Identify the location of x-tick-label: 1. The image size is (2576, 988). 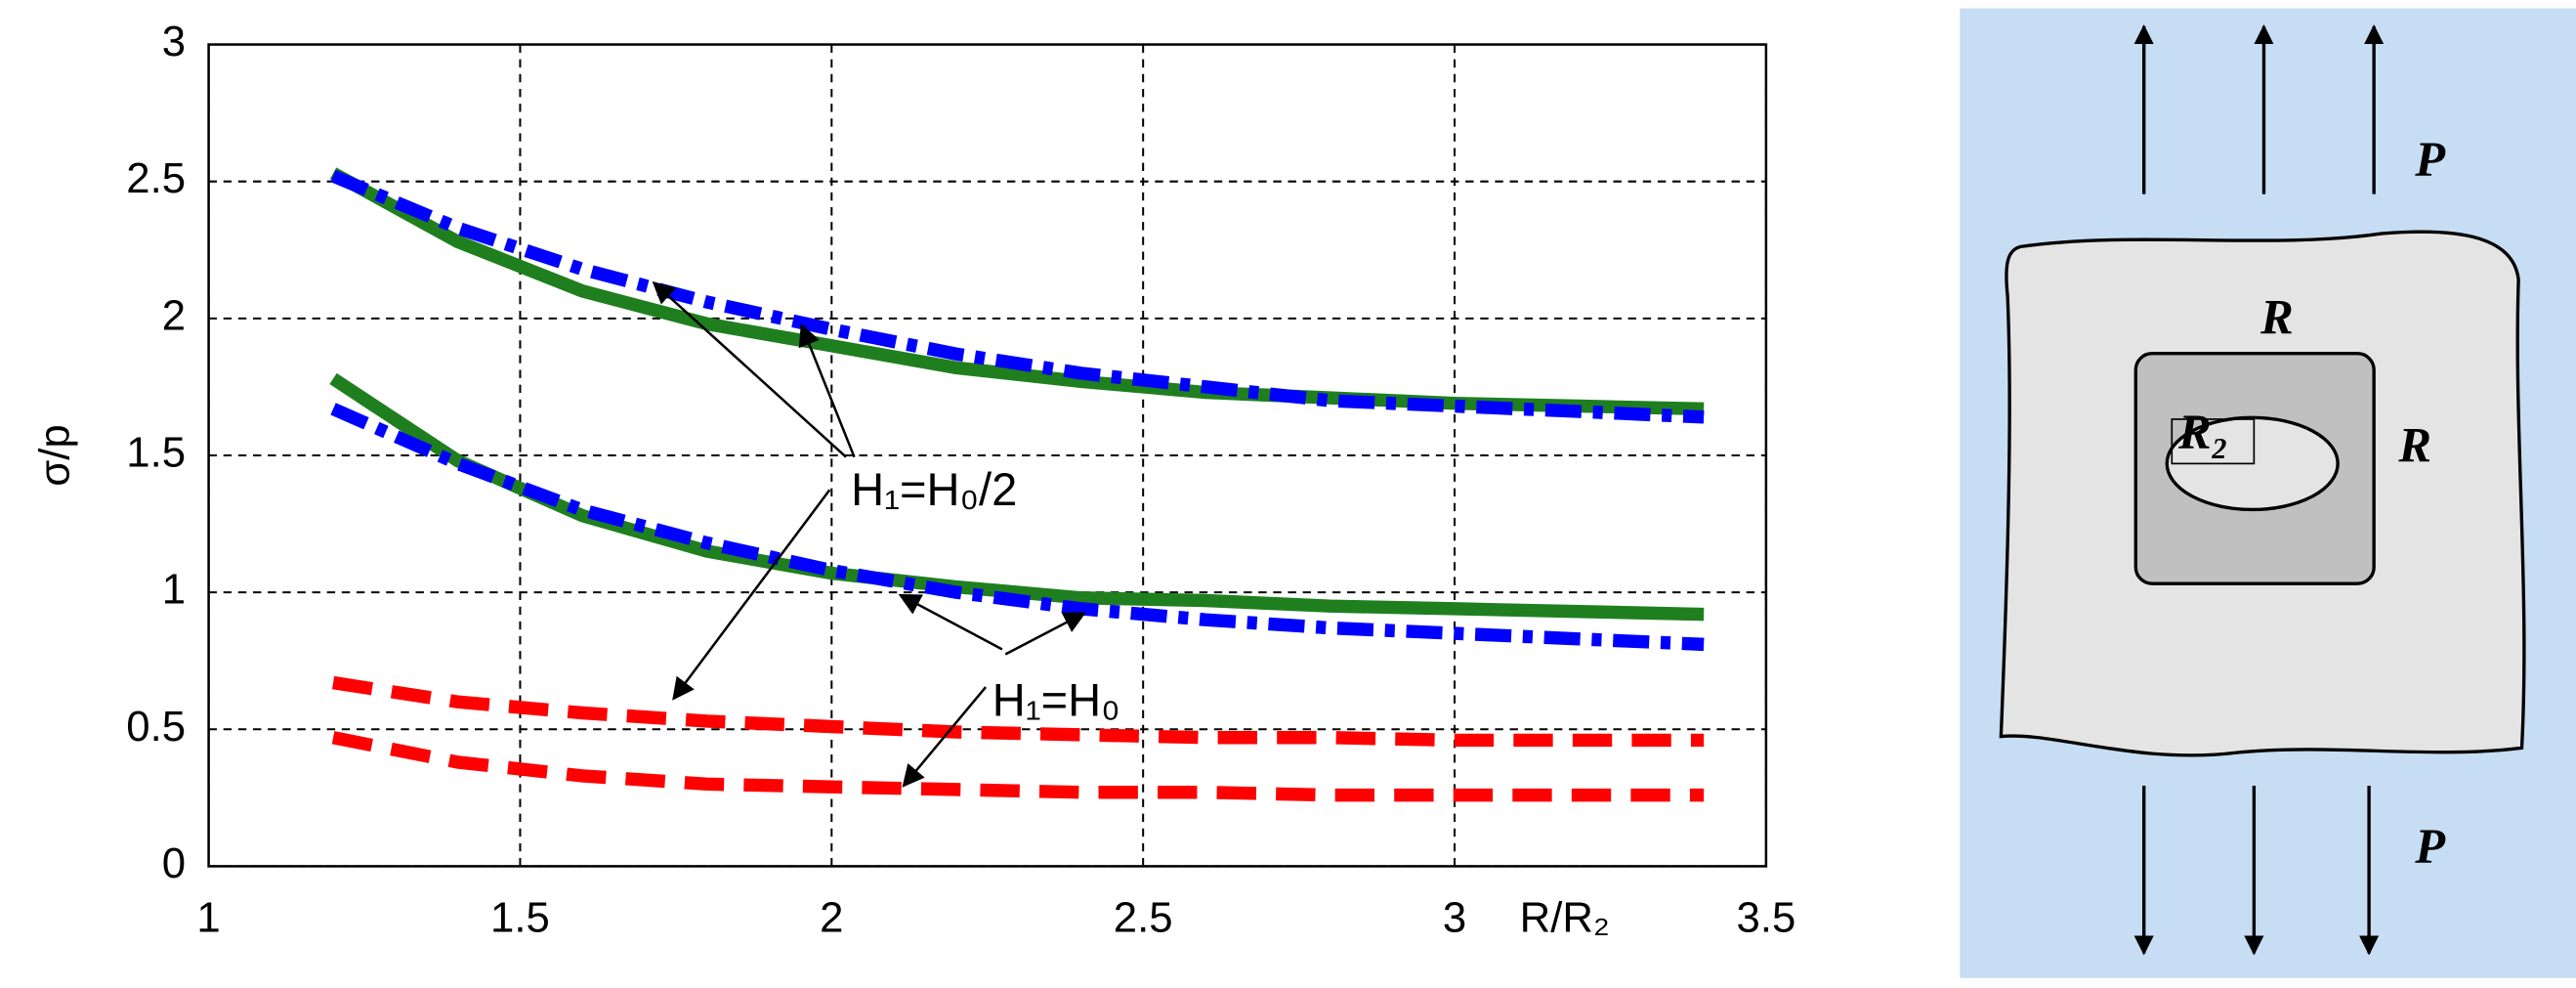
(208, 917).